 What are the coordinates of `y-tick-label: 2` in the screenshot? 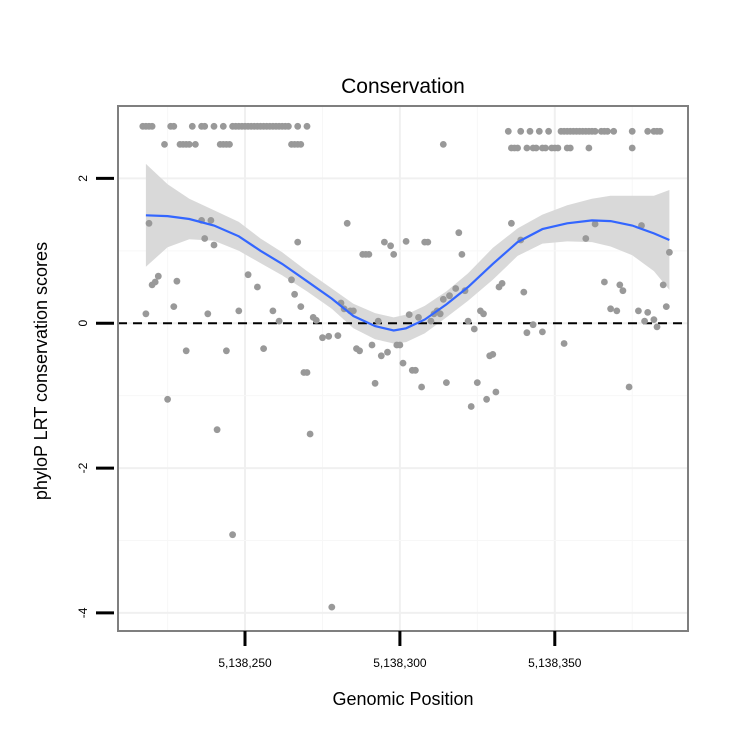 It's located at (83, 178).